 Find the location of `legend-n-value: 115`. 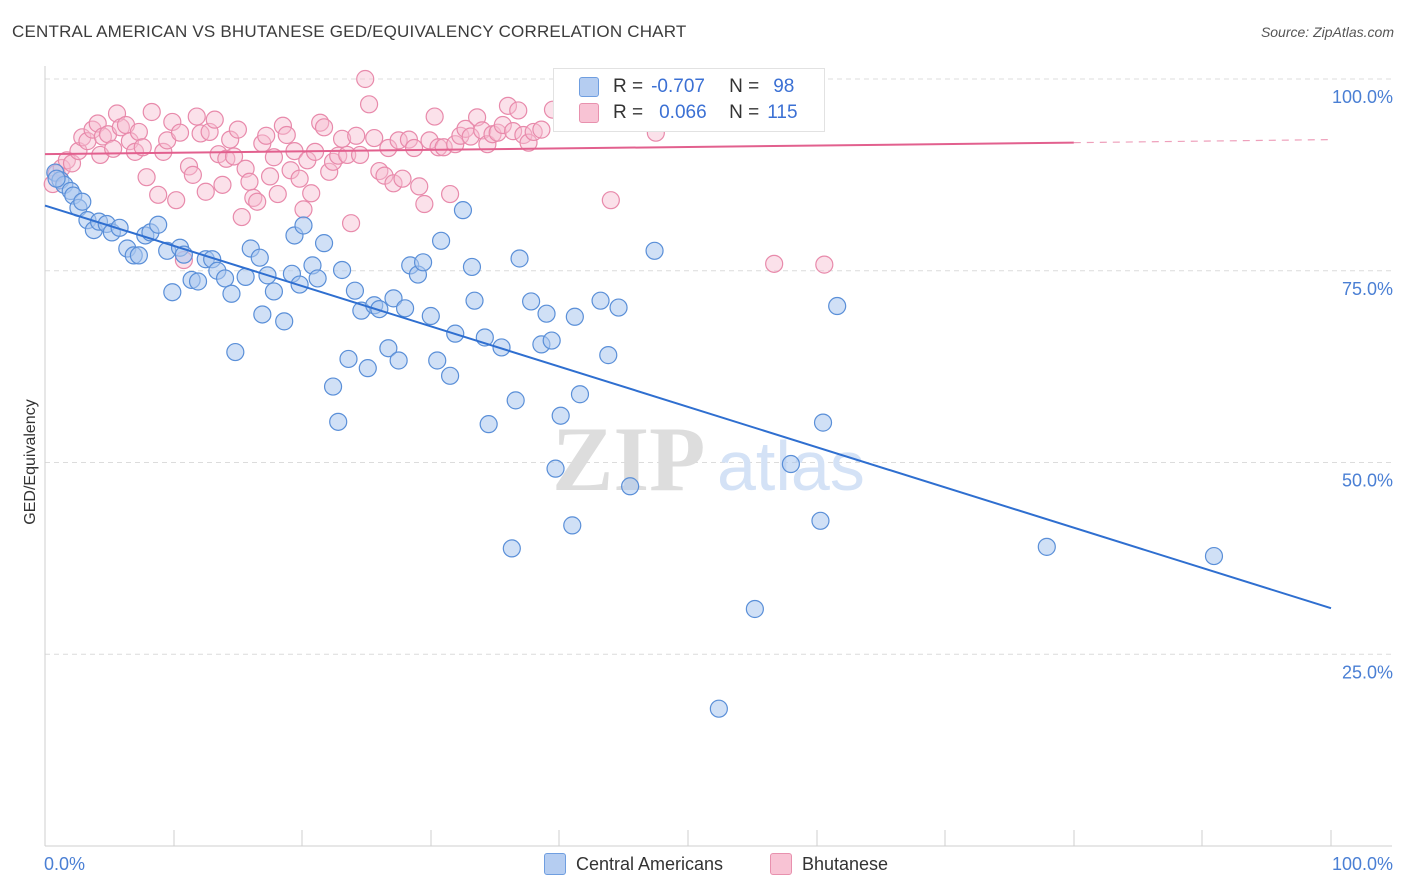

legend-n-value: 115 is located at coordinates (782, 112).